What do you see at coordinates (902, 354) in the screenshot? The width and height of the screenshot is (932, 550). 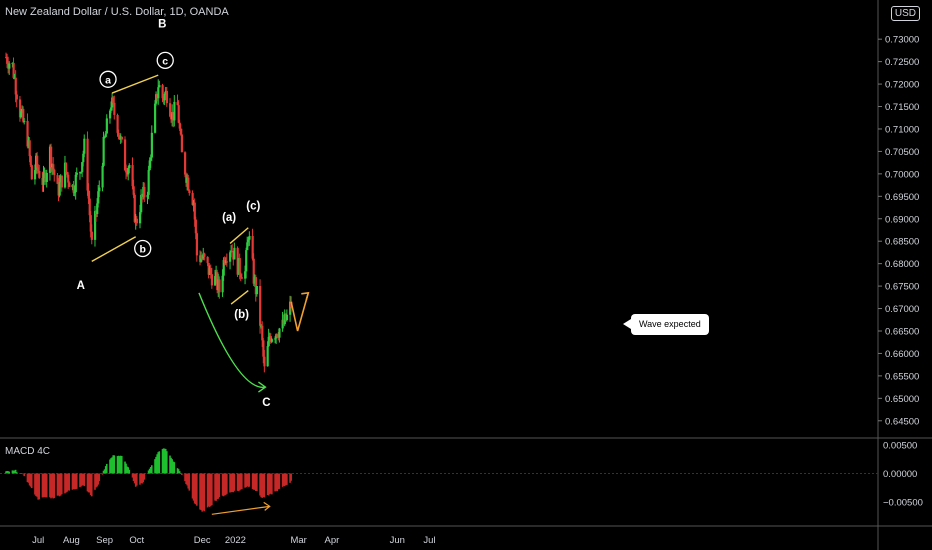 I see `price-tick-label: 0.66000` at bounding box center [902, 354].